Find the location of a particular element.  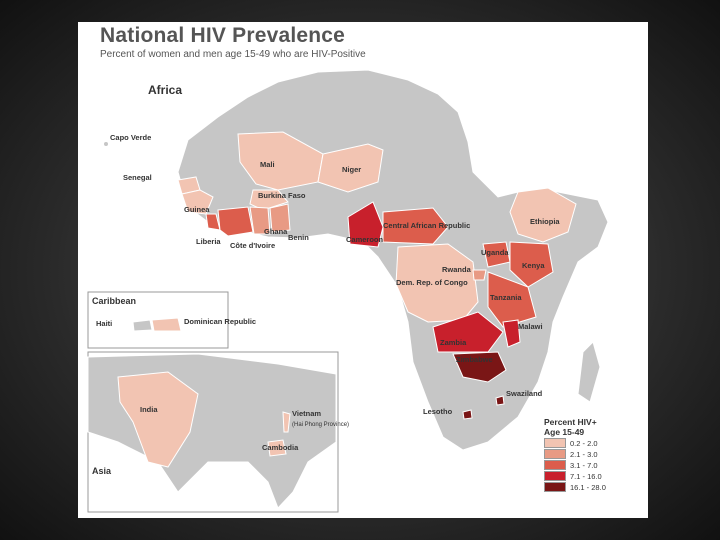

label-rwanda: Rwanda is located at coordinates (457, 269).